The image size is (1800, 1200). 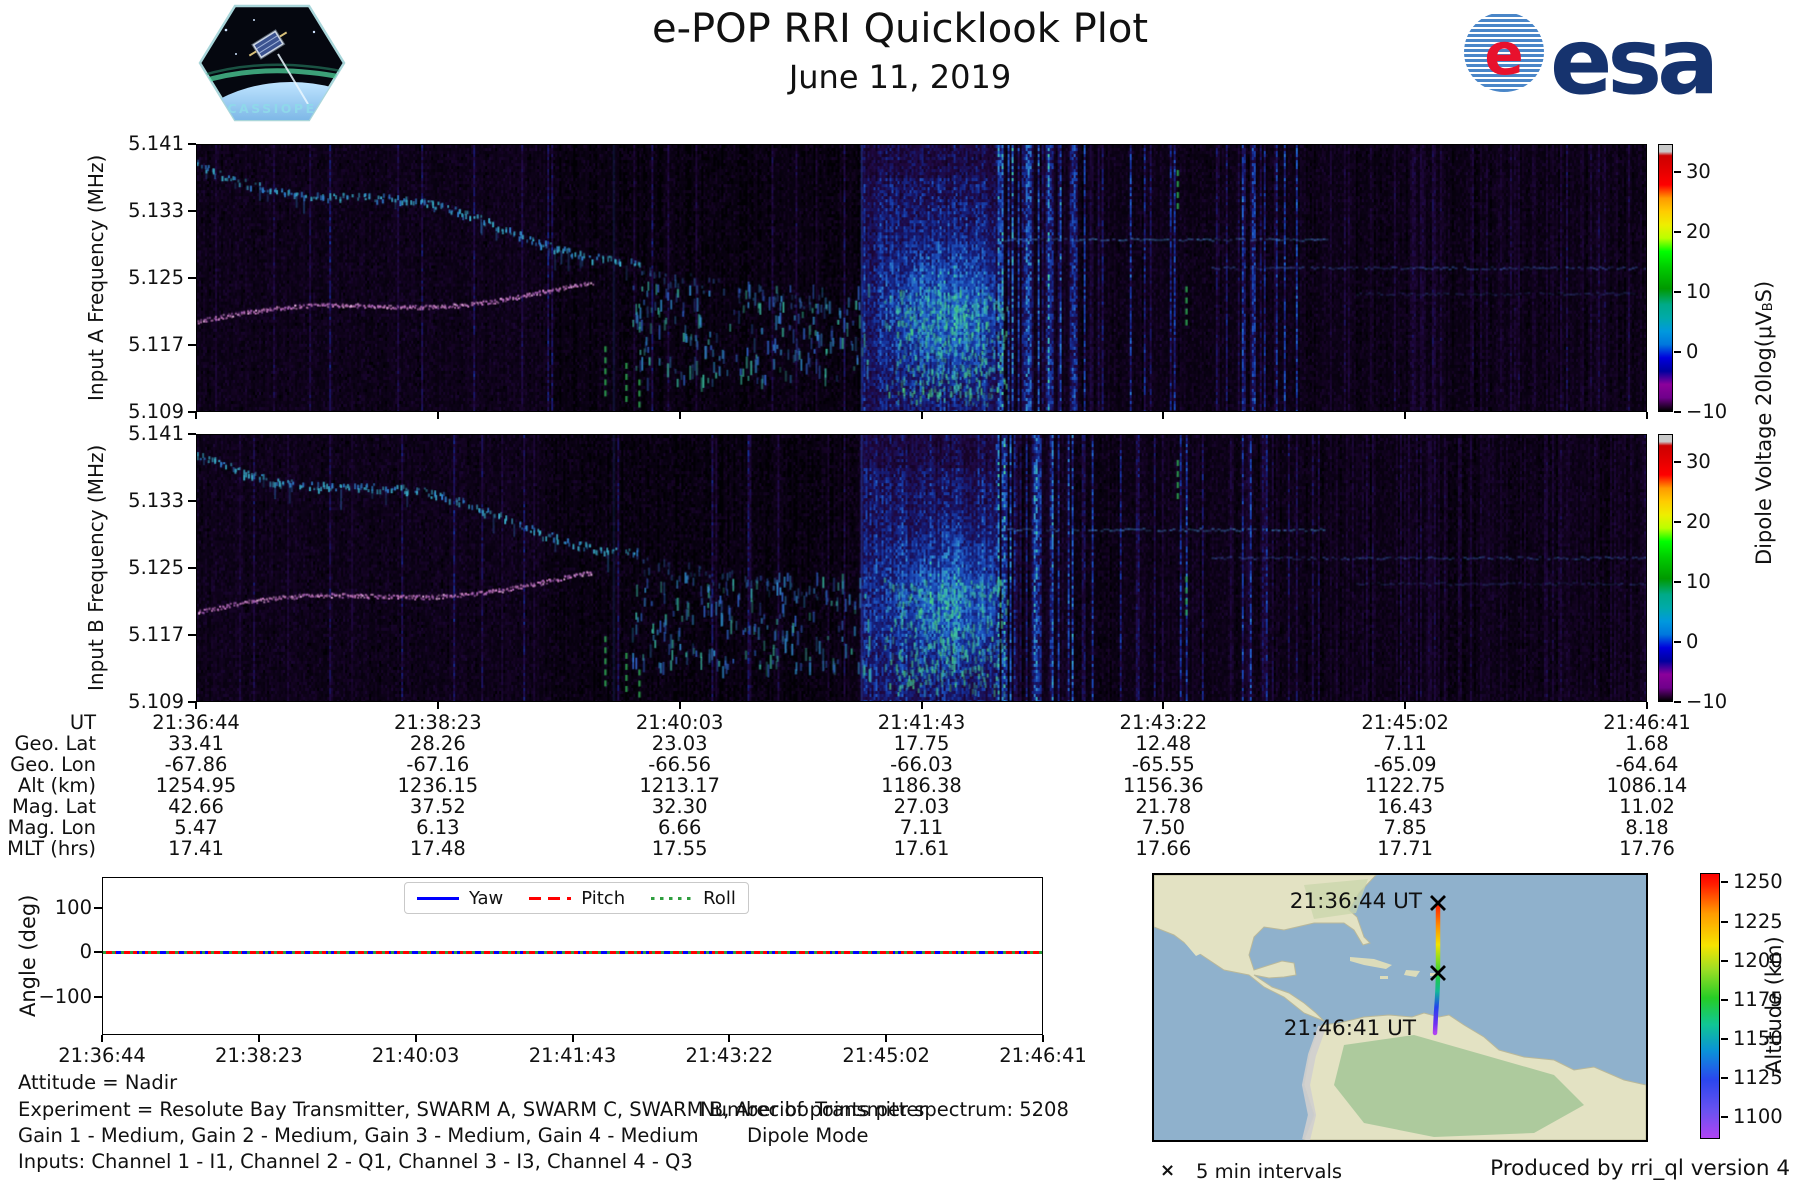 I want to click on legend-entry-roll: Roll, so click(x=693, y=898).